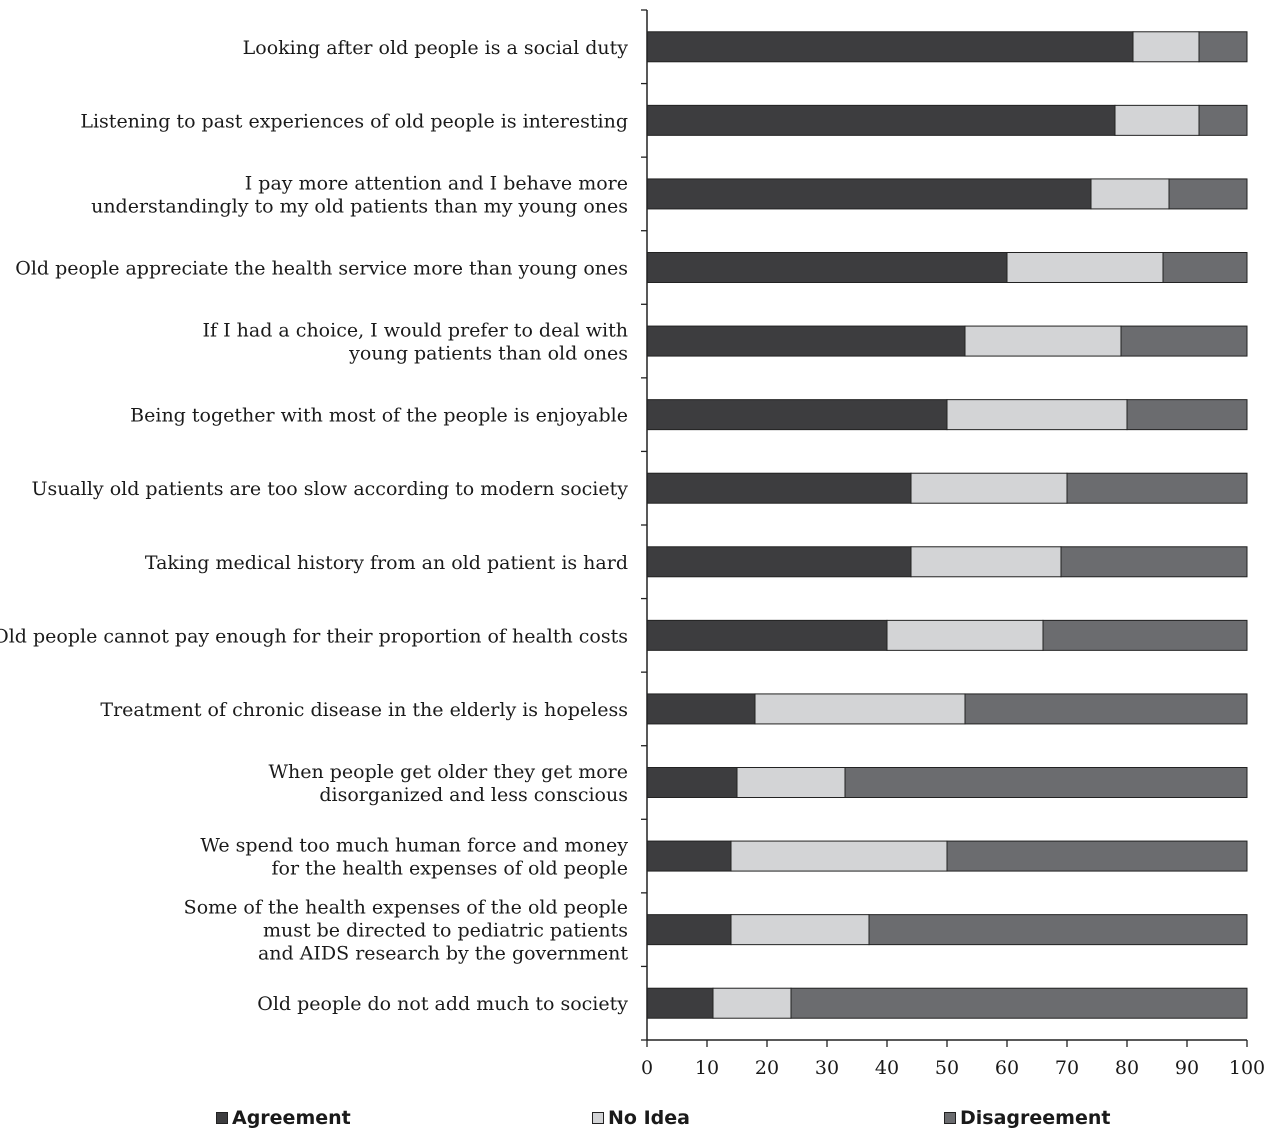 This screenshot has width=1270, height=1133. Describe the element at coordinates (1127, 1068) in the screenshot. I see `x-tick-label-80: 80` at that location.